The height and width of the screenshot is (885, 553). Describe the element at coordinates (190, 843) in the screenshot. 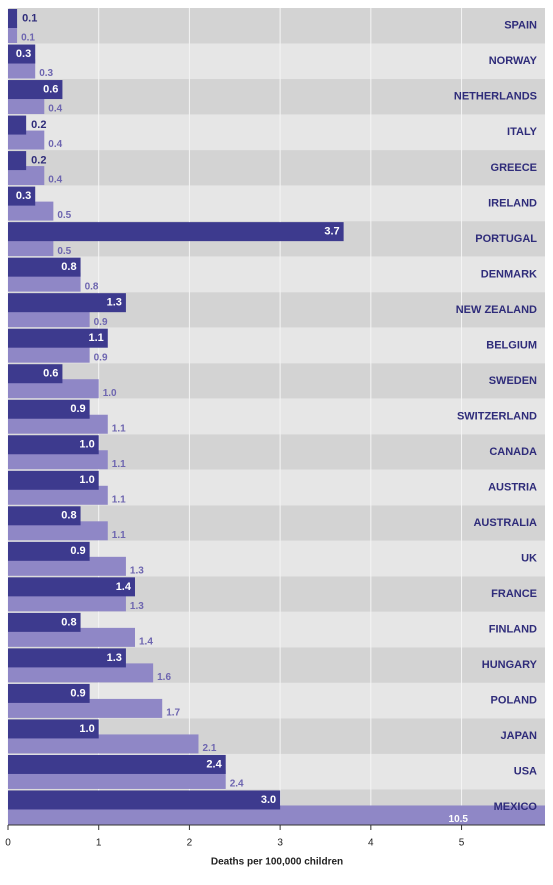

I see `x-tick-label: 2` at that location.